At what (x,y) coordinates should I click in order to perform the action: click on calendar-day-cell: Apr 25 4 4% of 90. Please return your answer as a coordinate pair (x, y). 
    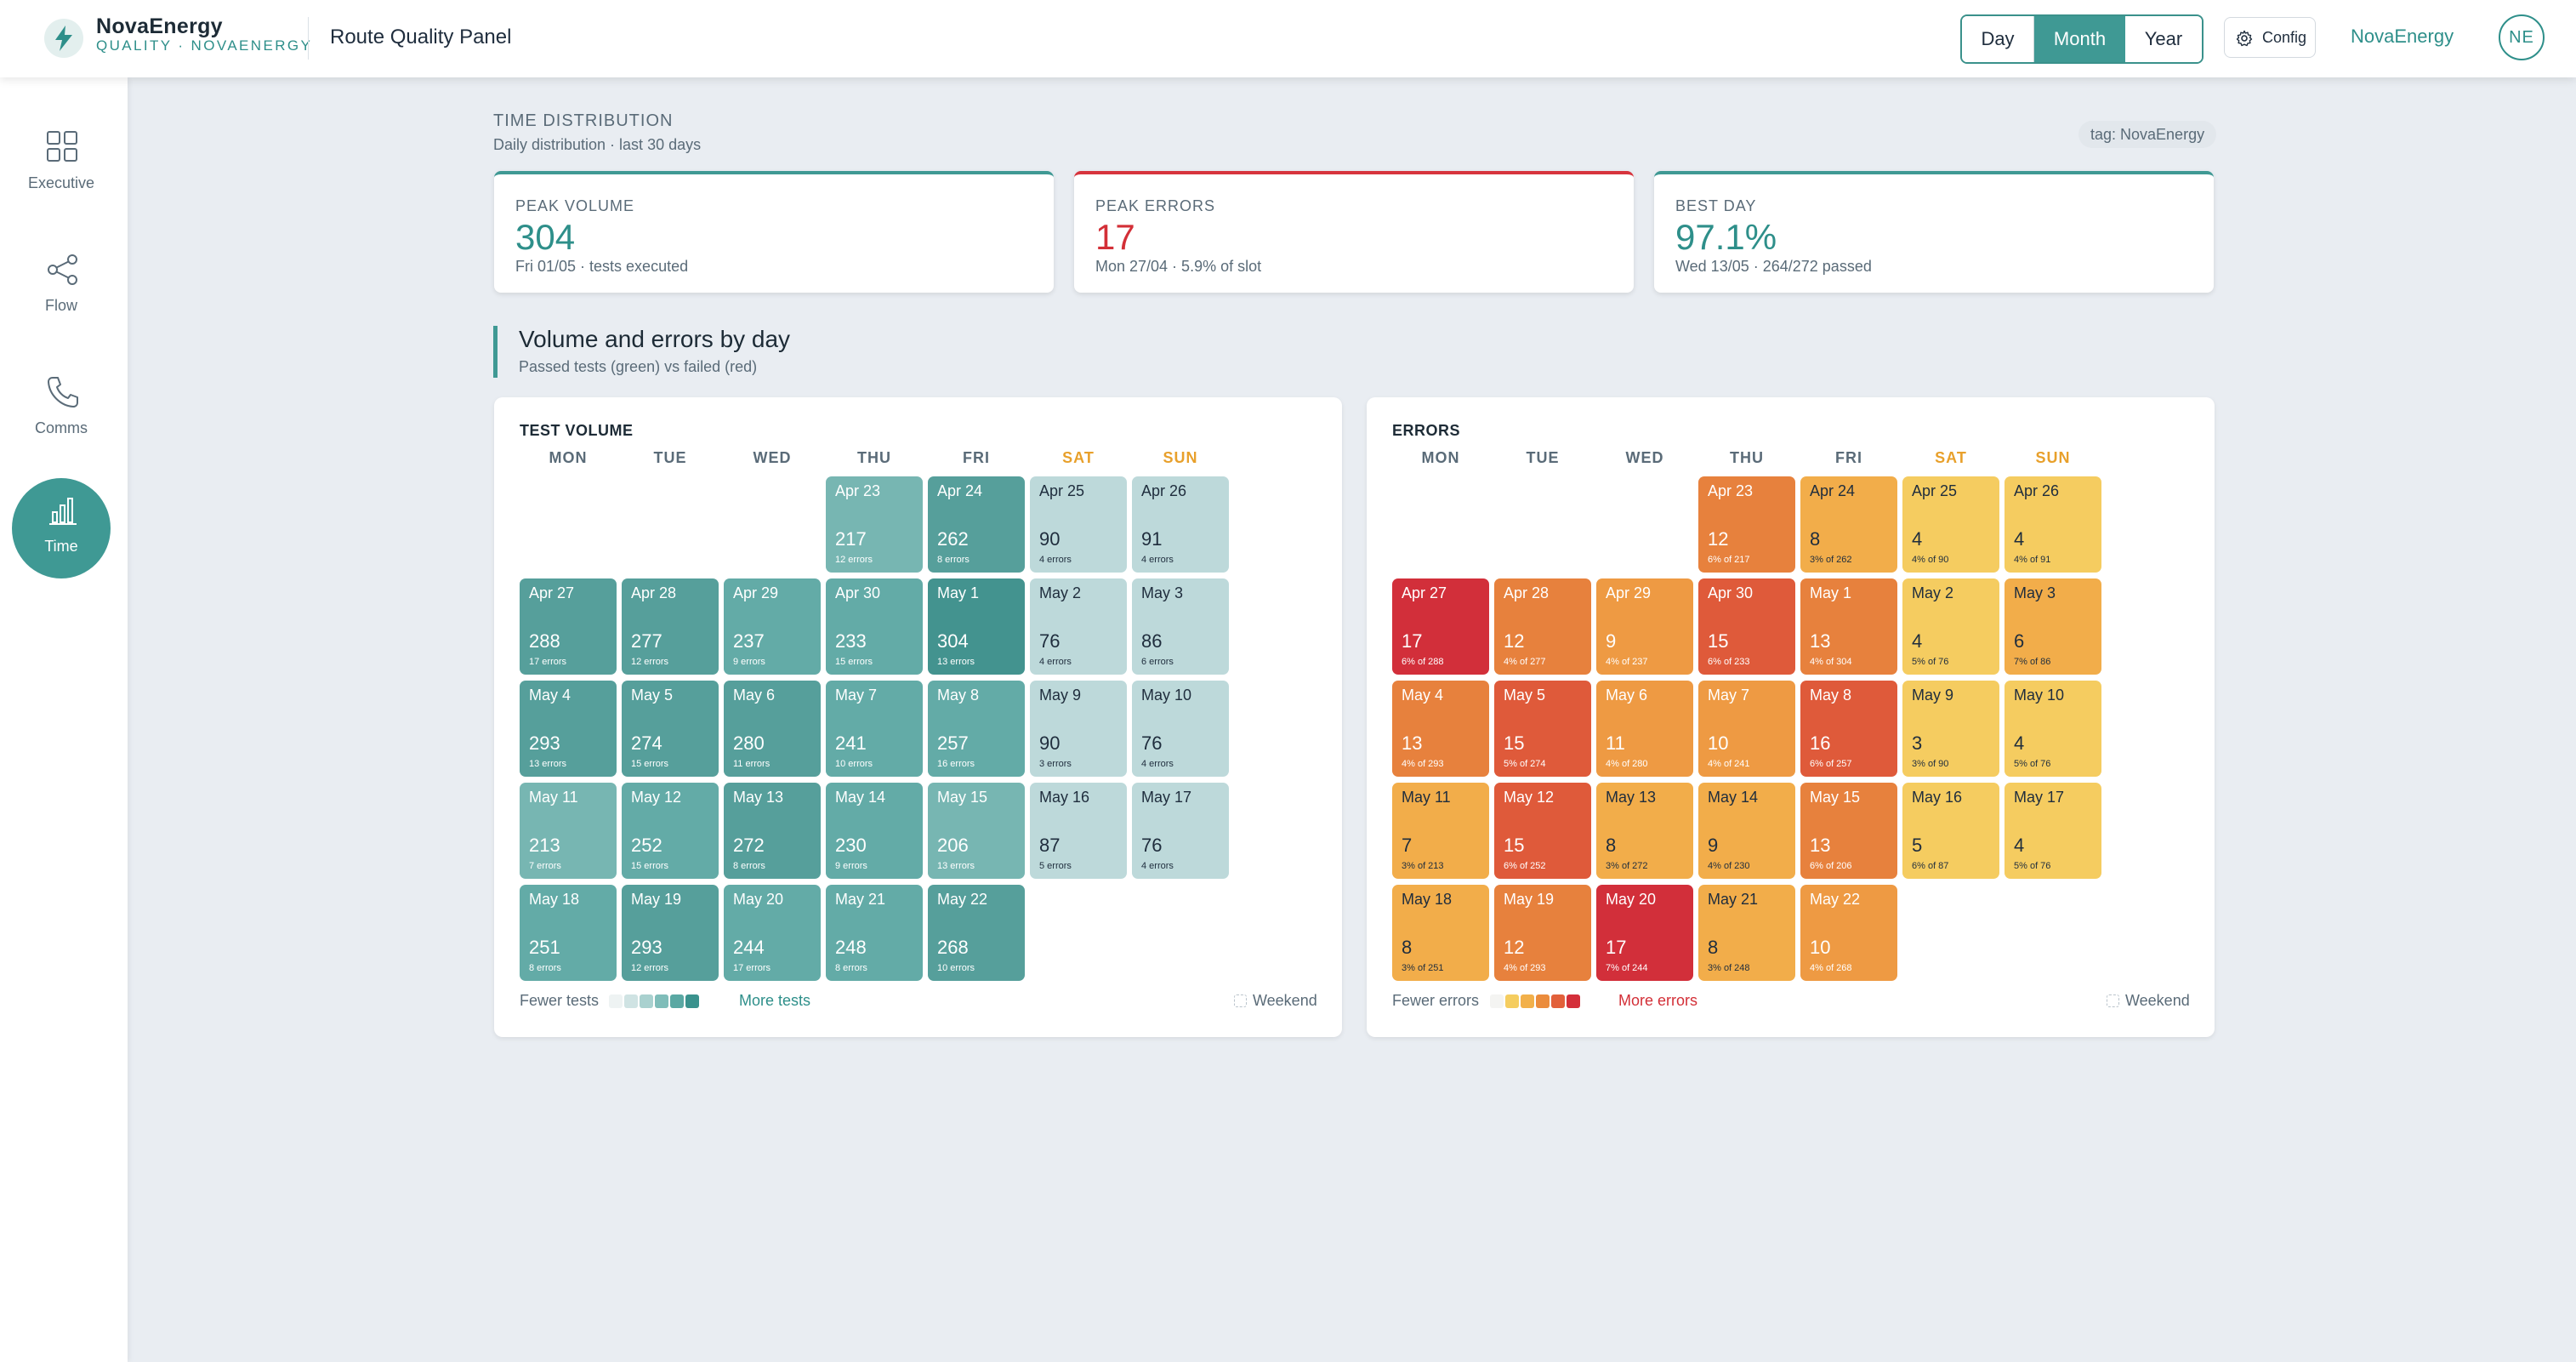
    Looking at the image, I should click on (1950, 524).